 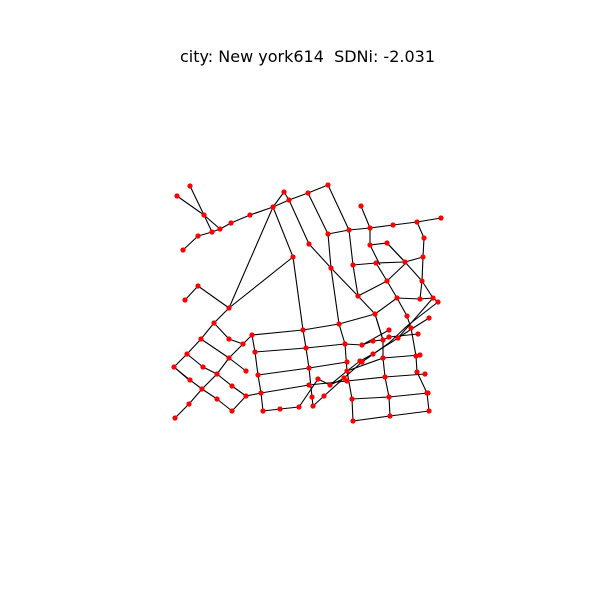 What do you see at coordinates (307, 56) in the screenshot?
I see `figure-title: city: New york614 SDNi: -2.031` at bounding box center [307, 56].